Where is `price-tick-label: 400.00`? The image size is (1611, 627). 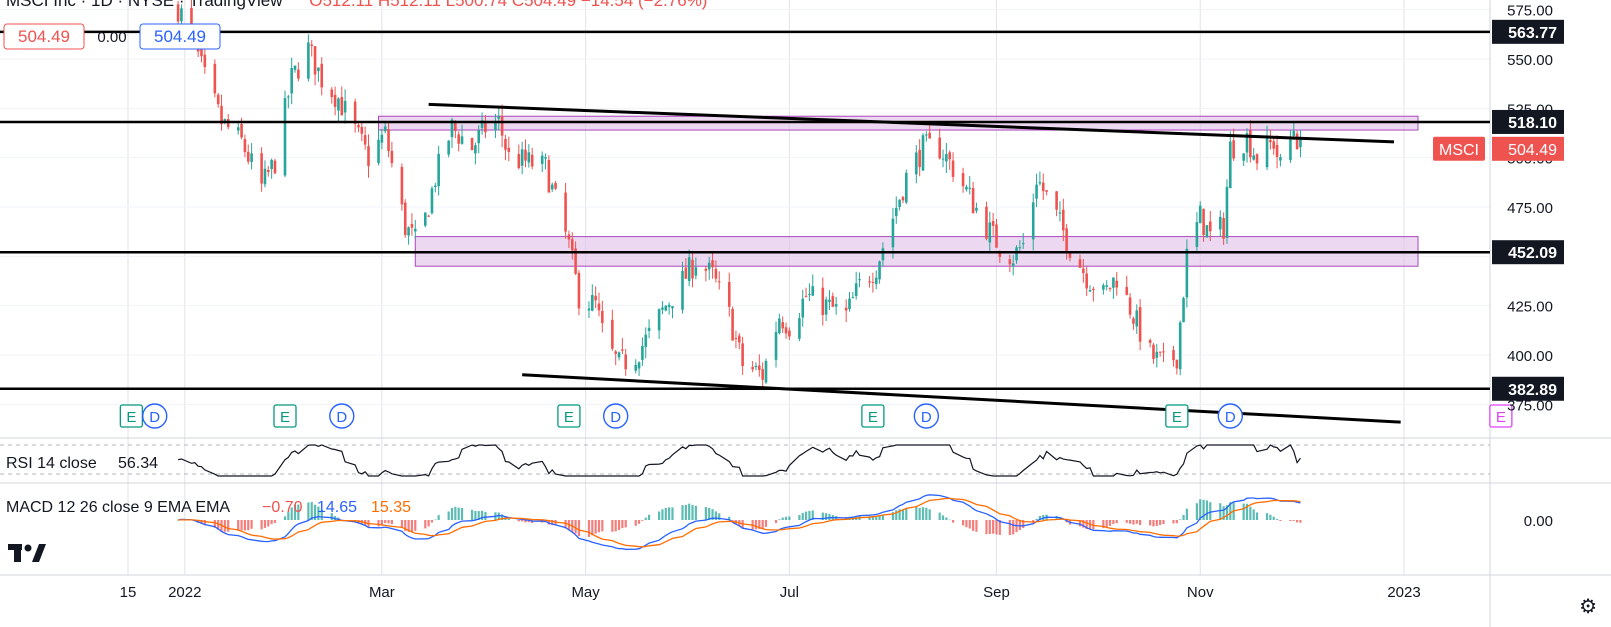
price-tick-label: 400.00 is located at coordinates (1530, 356).